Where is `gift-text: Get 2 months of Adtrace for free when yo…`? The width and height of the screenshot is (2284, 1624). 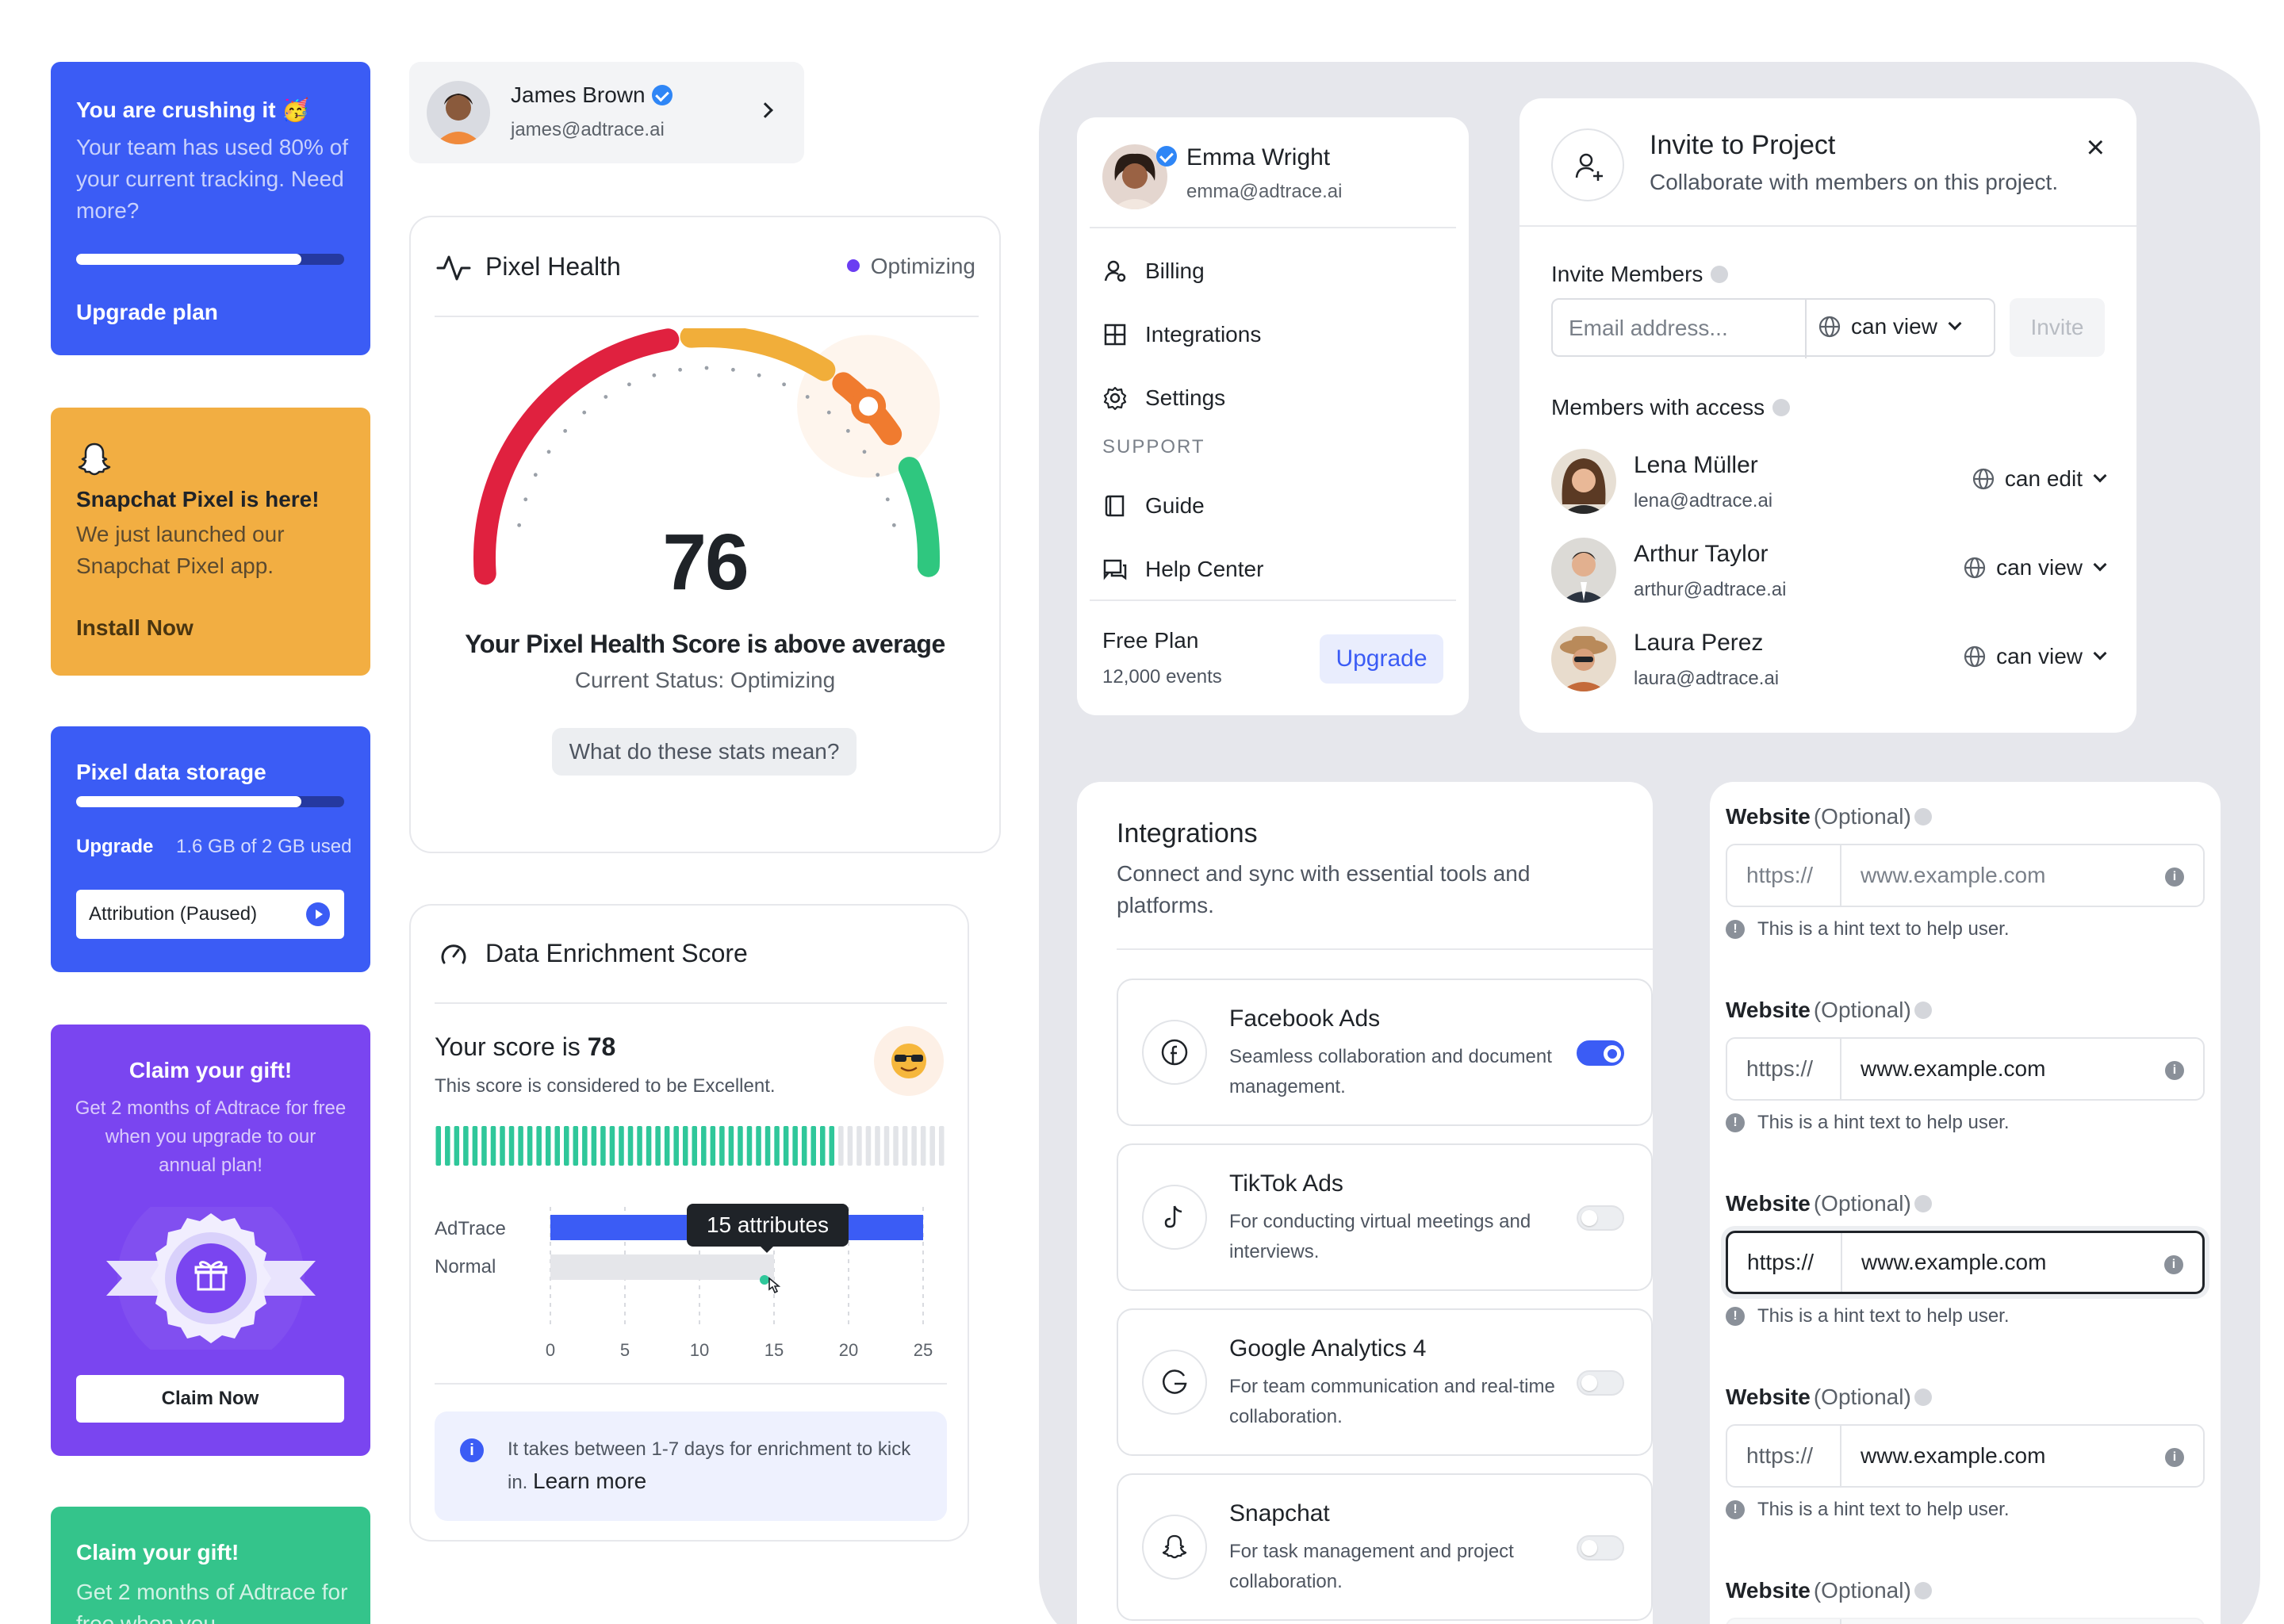 gift-text: Get 2 months of Adtrace for free when yo… is located at coordinates (211, 1136).